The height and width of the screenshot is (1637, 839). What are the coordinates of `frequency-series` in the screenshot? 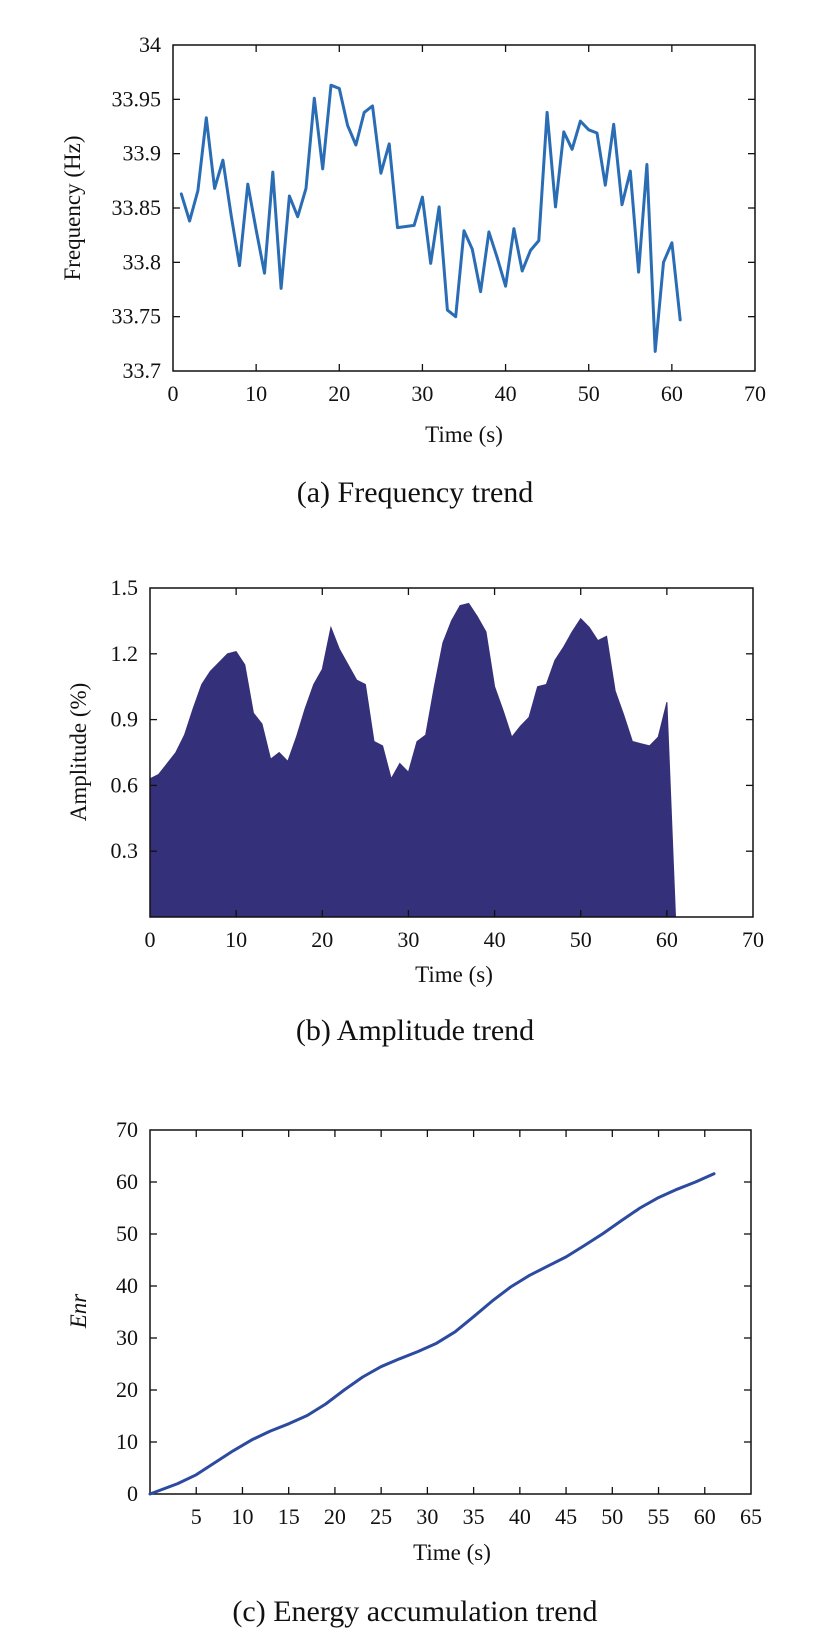 It's located at (430, 218).